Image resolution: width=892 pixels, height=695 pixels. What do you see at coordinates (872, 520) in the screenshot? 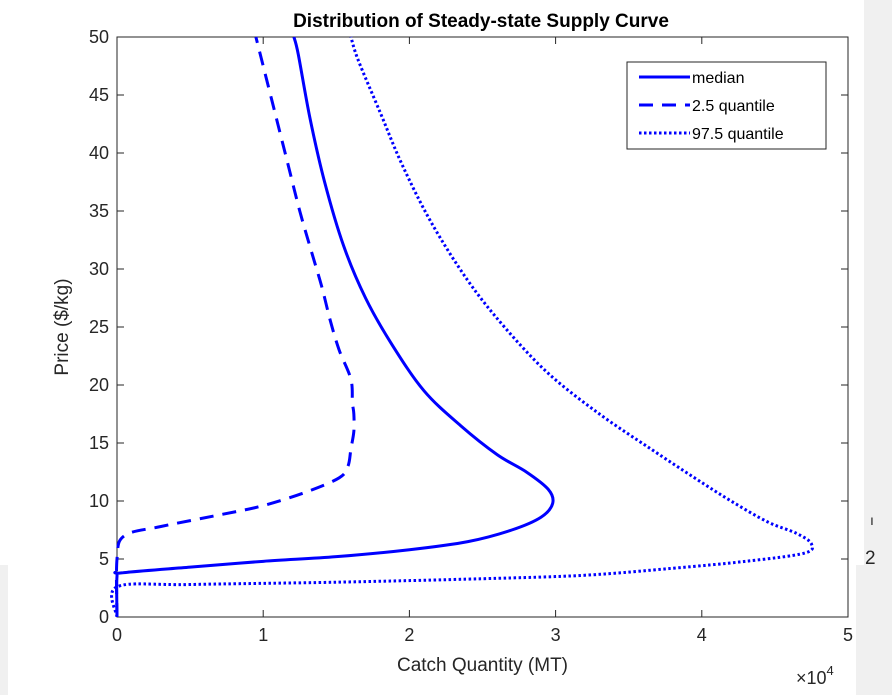
I see `background-mark-fragment: ı` at bounding box center [872, 520].